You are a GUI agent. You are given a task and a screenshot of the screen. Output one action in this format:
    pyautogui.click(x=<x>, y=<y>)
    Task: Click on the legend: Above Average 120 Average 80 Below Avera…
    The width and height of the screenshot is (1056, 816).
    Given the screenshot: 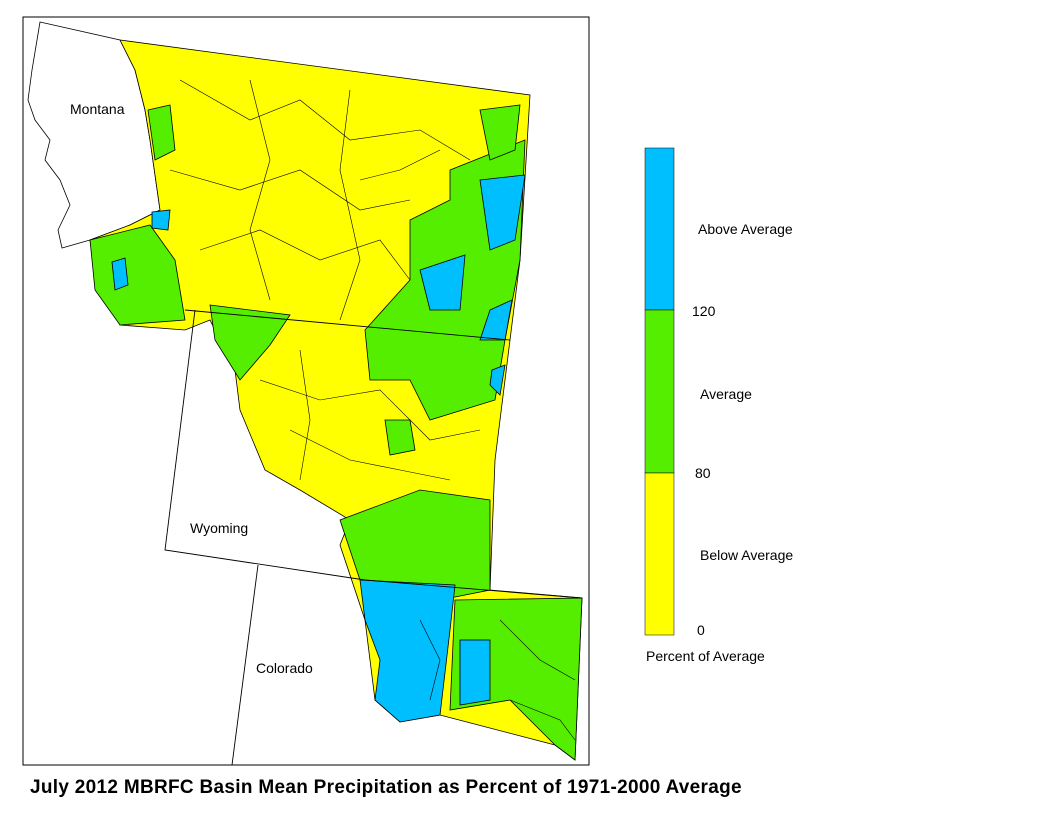 What is the action you would take?
    pyautogui.click(x=718, y=405)
    